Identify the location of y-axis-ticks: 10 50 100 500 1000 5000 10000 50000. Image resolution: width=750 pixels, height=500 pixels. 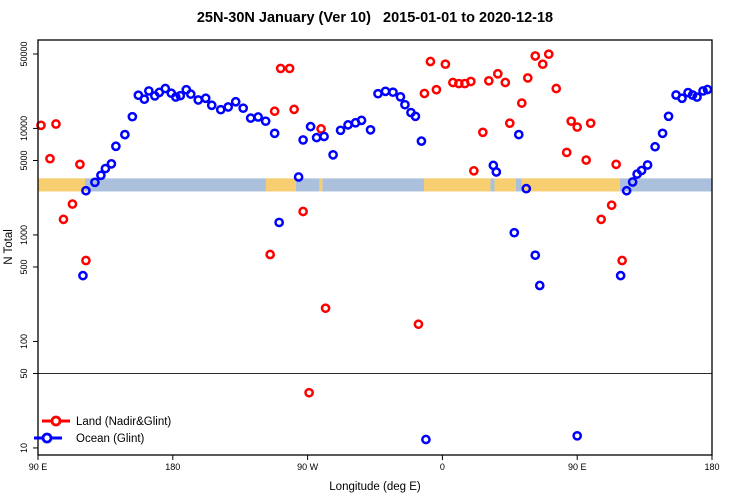
(28, 247).